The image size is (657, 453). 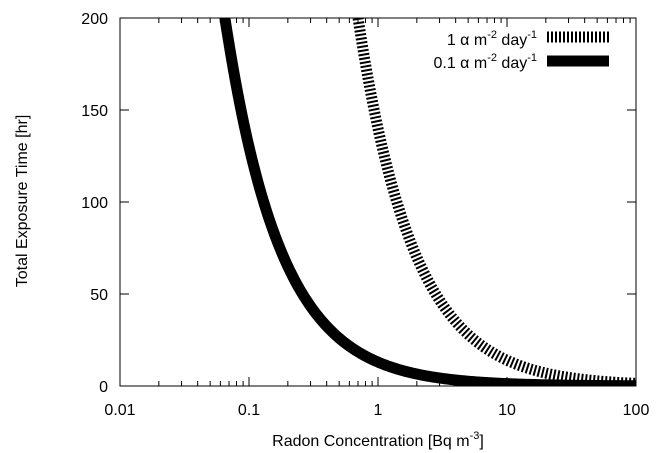 What do you see at coordinates (481, 441) in the screenshot?
I see `x-axis-title-end: ]` at bounding box center [481, 441].